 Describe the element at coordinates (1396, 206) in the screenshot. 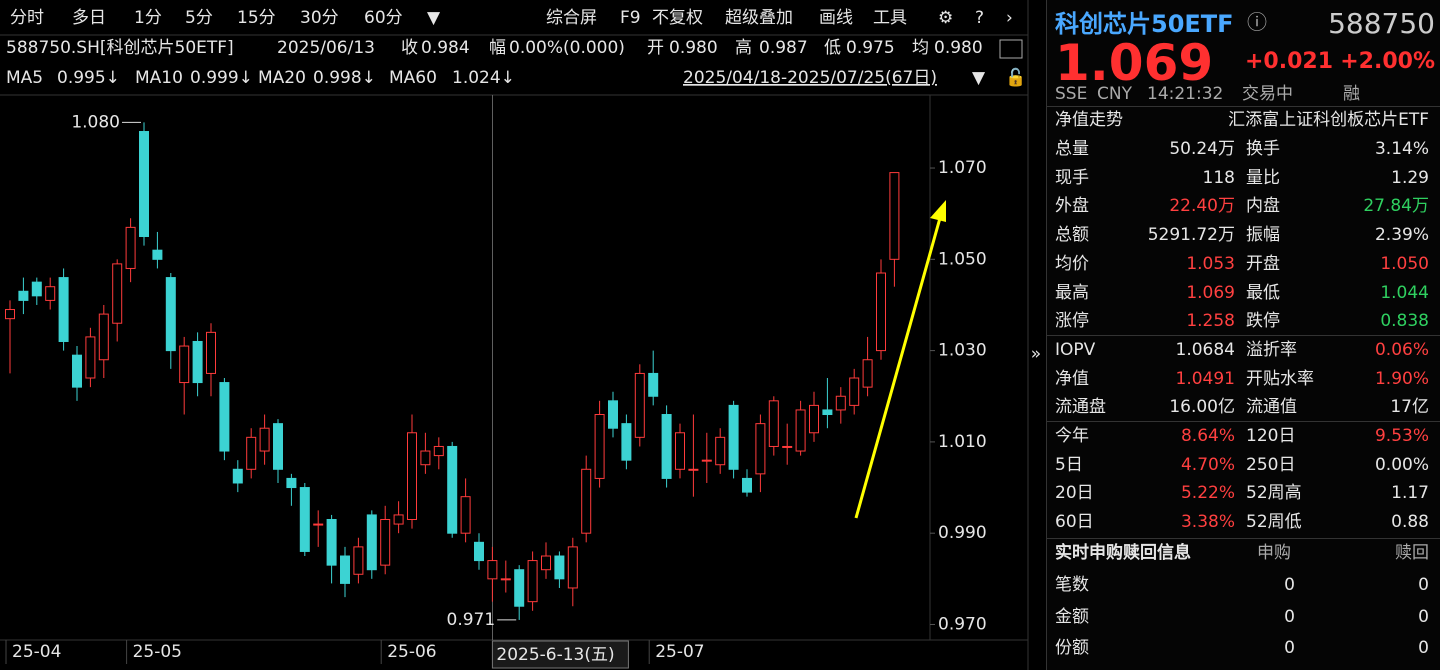

I see `stat-value: 27.84万` at that location.